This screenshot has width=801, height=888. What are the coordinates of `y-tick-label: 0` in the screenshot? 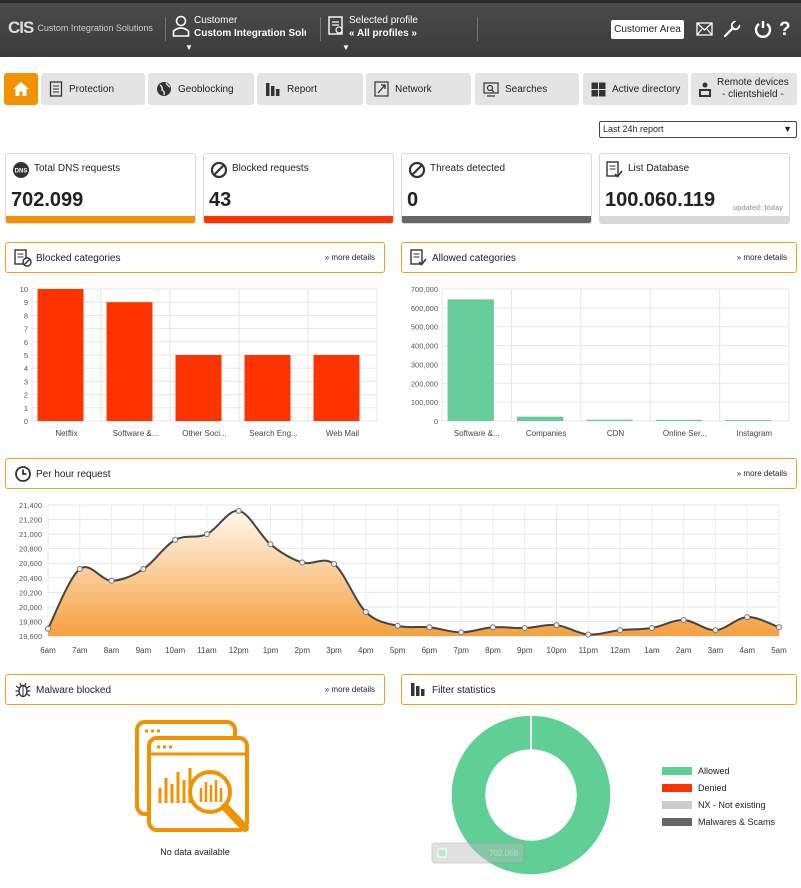 It's located at (26, 421).